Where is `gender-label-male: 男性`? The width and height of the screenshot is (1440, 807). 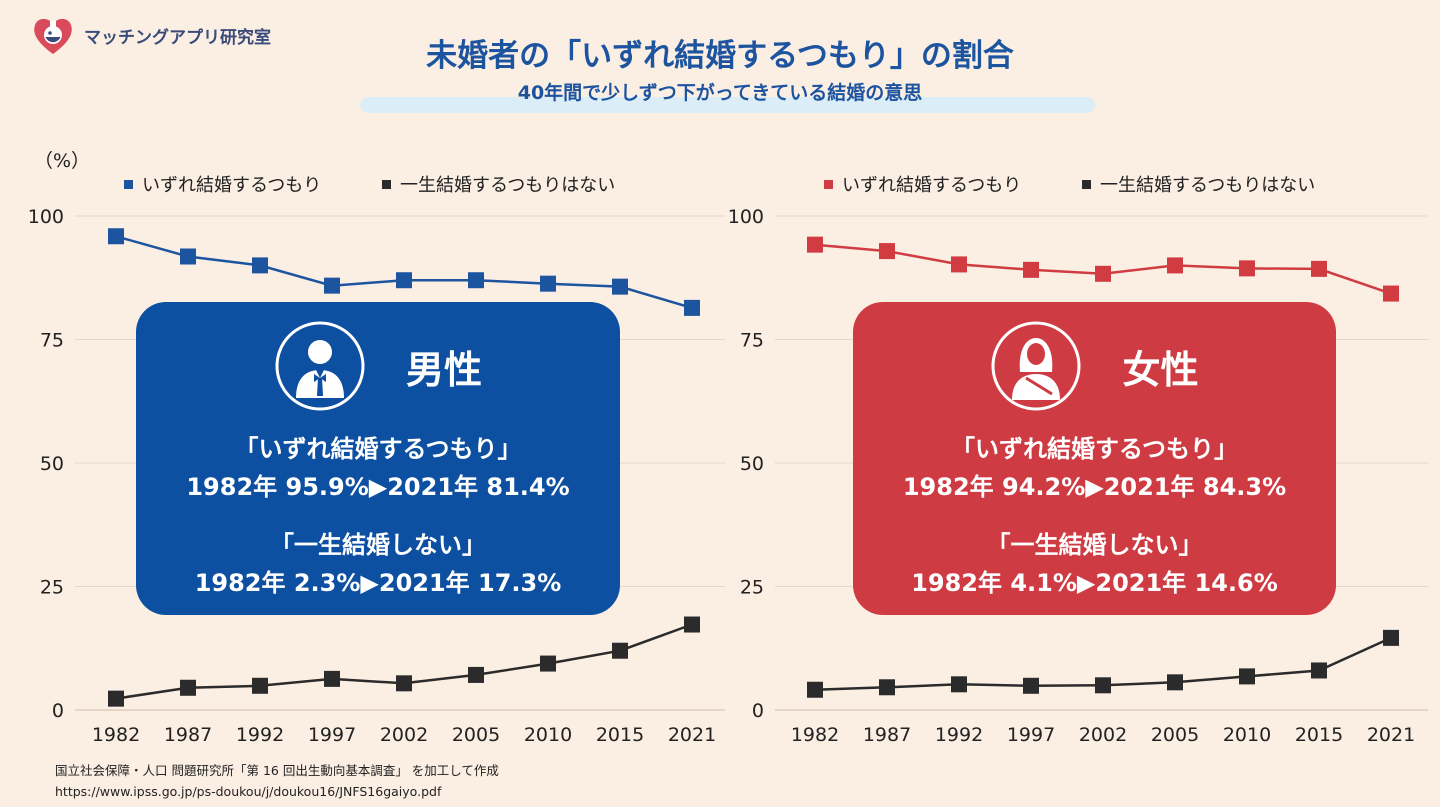 gender-label-male: 男性 is located at coordinates (443, 369).